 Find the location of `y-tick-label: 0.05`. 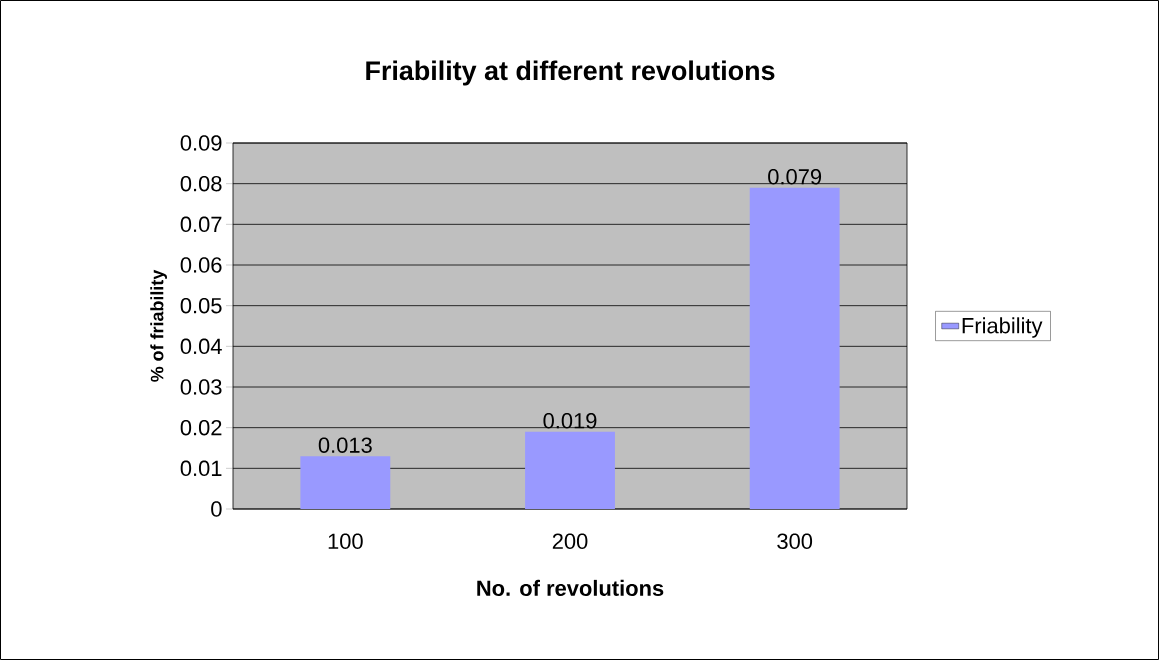

y-tick-label: 0.05 is located at coordinates (201, 305).